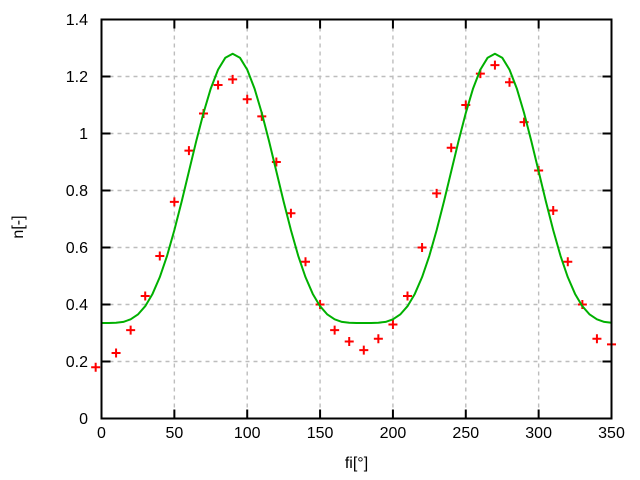 The image size is (640, 480). I want to click on y-tick-label: 1, so click(83, 134).